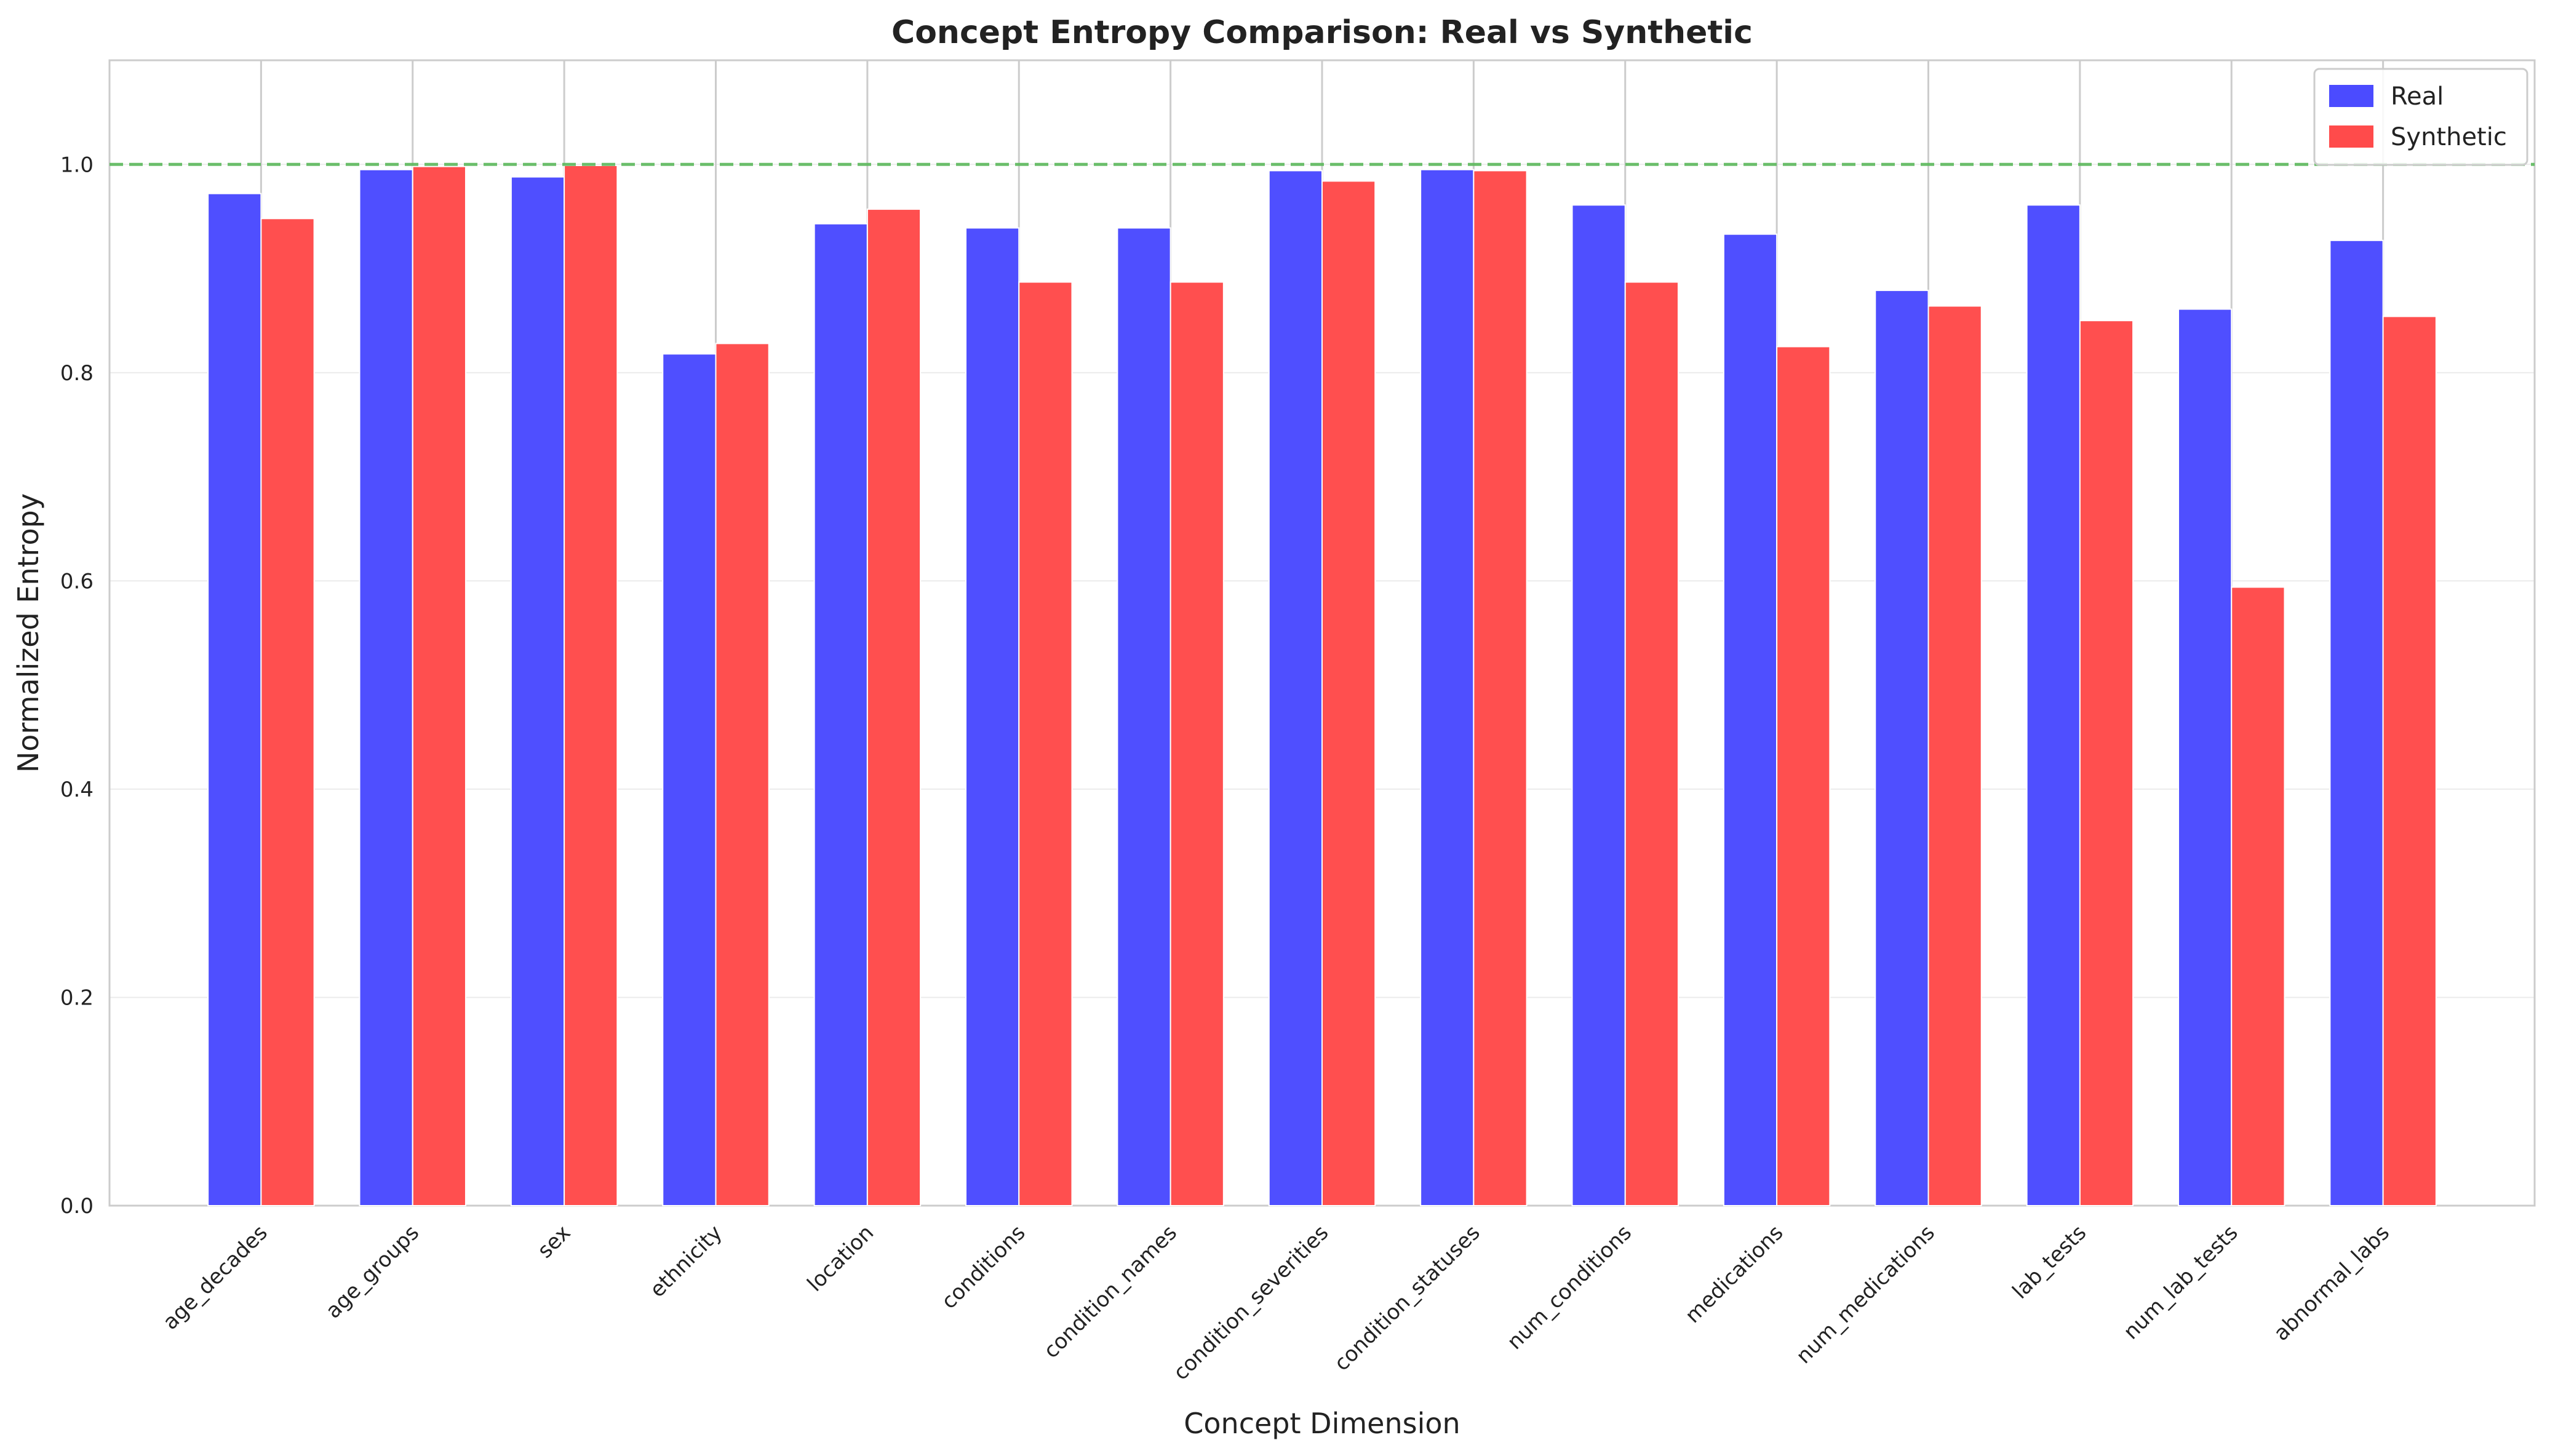 This screenshot has height=1456, width=2566. I want to click on legend-label-synthetic: Synthetic, so click(2449, 137).